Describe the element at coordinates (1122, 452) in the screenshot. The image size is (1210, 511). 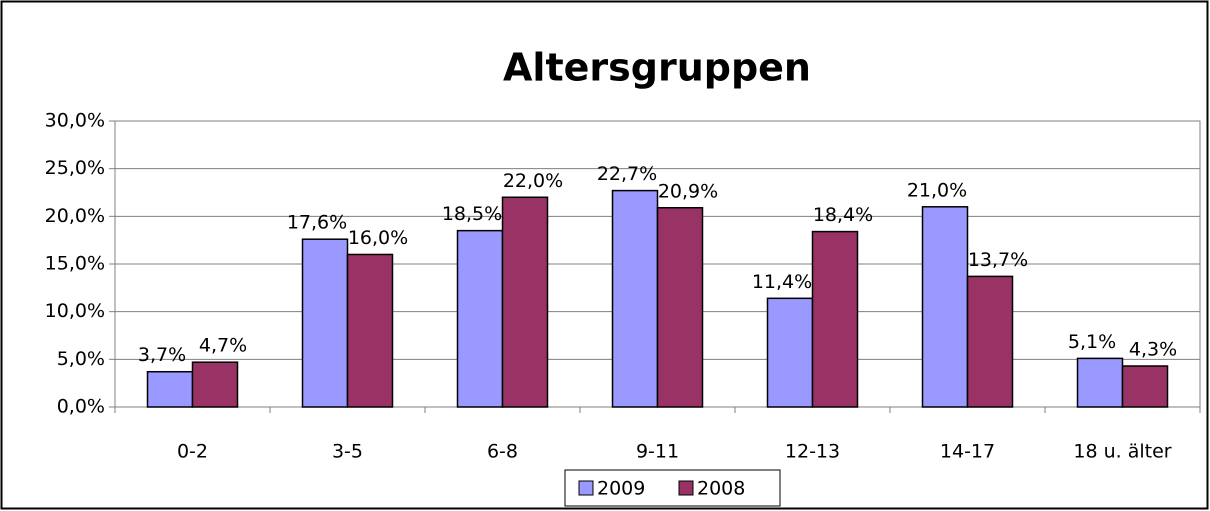
I see `x-tick-label: 18 u. älter` at that location.